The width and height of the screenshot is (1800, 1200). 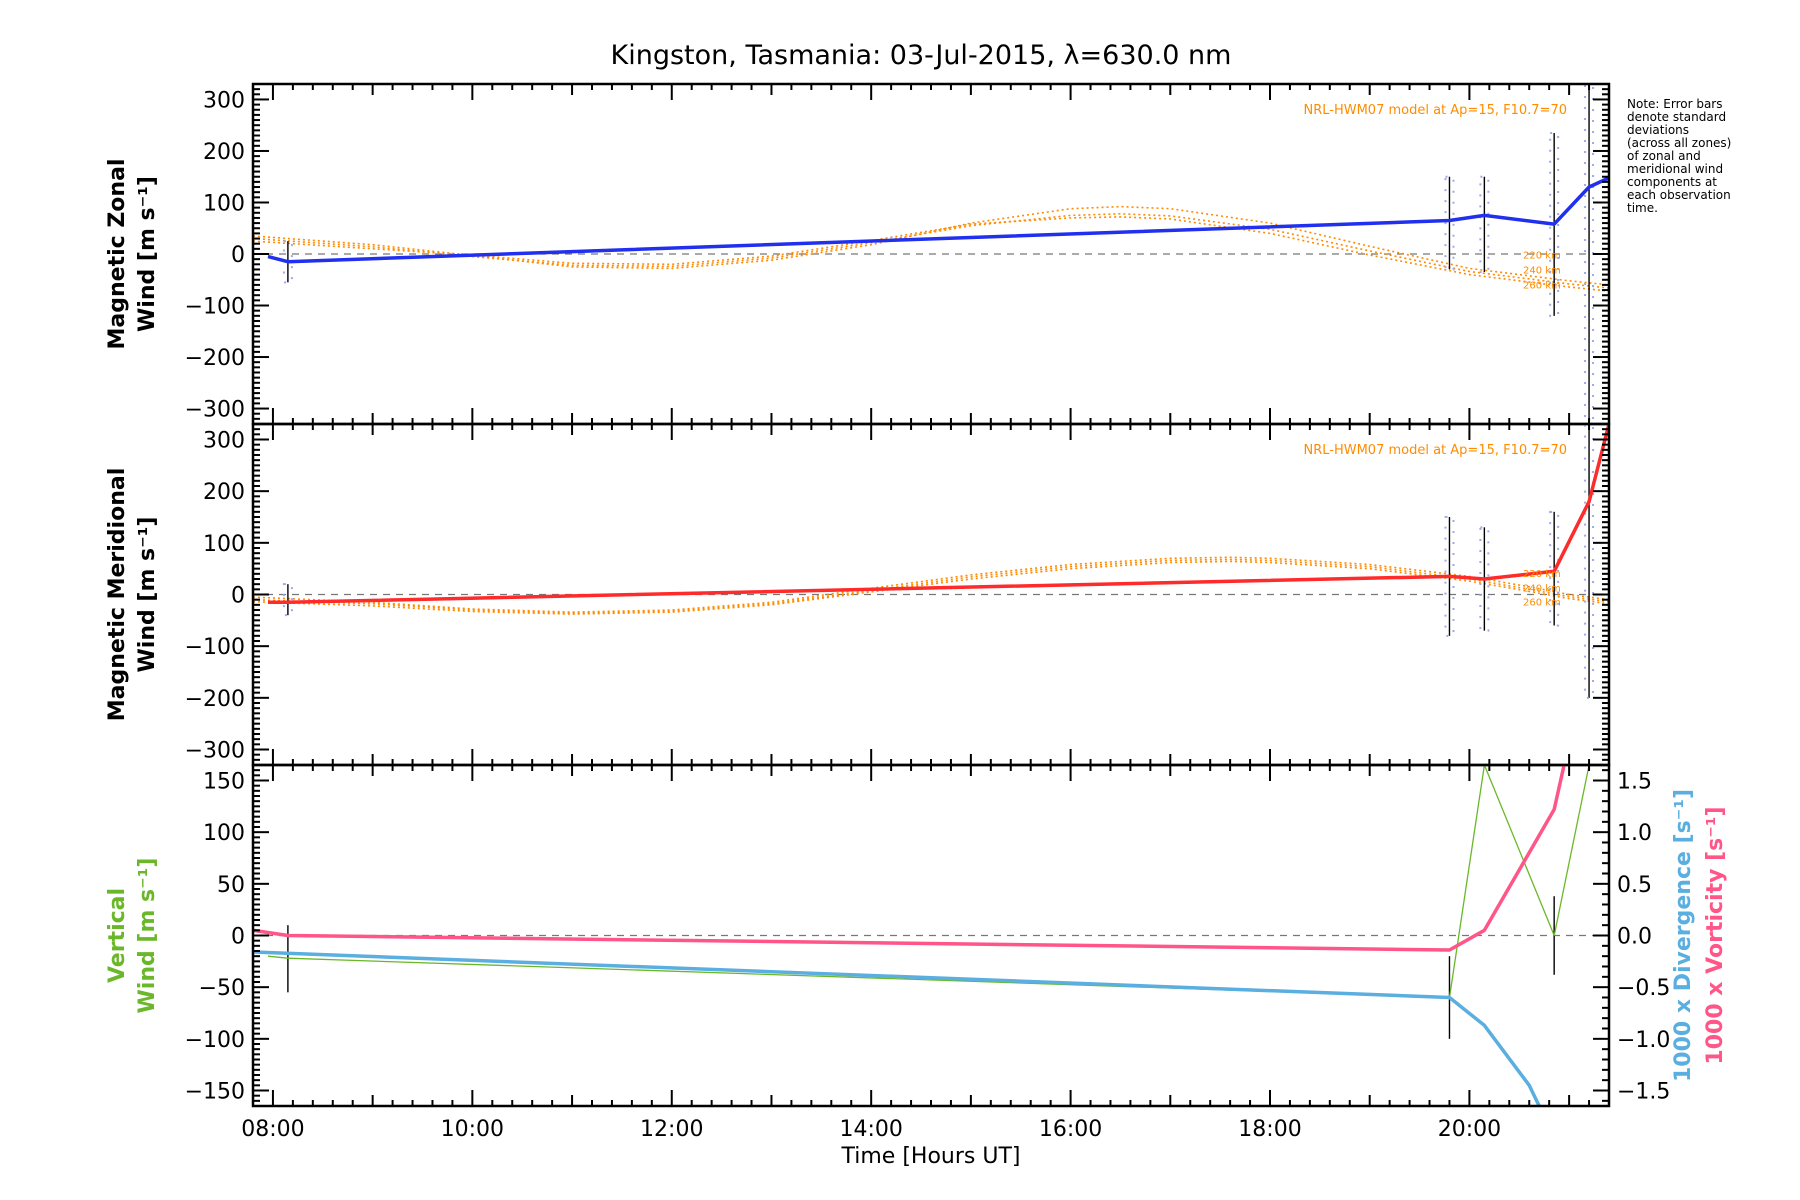 What do you see at coordinates (1634, 937) in the screenshot?
I see `y2-tick-label: 0.0` at bounding box center [1634, 937].